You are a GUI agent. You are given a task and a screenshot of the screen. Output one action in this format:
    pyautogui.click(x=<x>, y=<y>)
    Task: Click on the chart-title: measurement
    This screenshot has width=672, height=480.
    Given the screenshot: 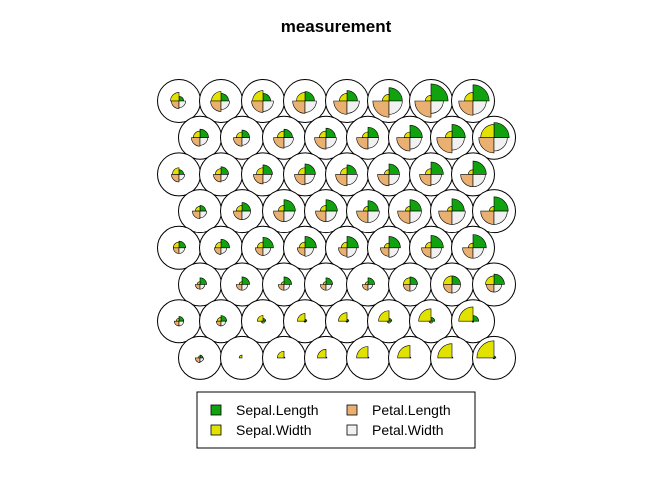 What is the action you would take?
    pyautogui.click(x=336, y=26)
    